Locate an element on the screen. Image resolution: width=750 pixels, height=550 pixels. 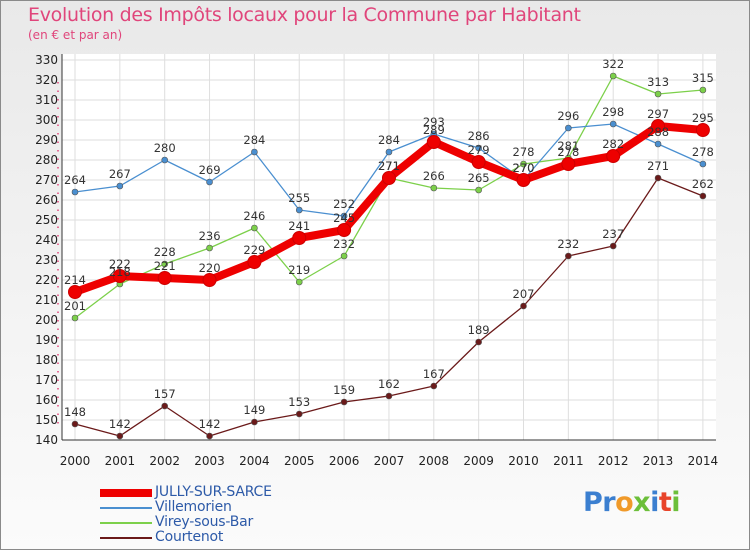
data-label: 201 is located at coordinates (75, 306).